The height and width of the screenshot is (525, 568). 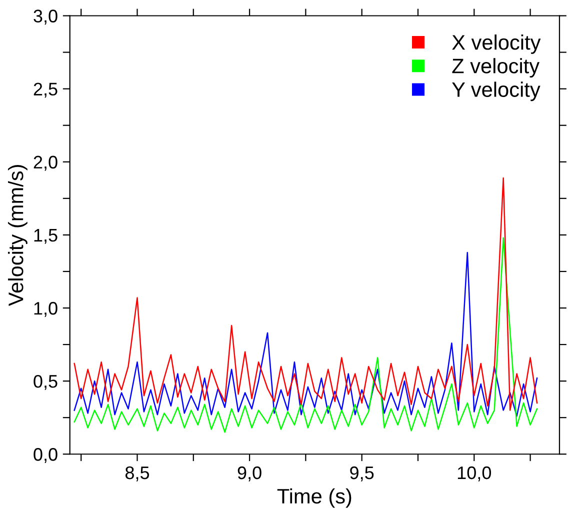 I want to click on y-tick-label: 1,5, so click(x=46, y=236).